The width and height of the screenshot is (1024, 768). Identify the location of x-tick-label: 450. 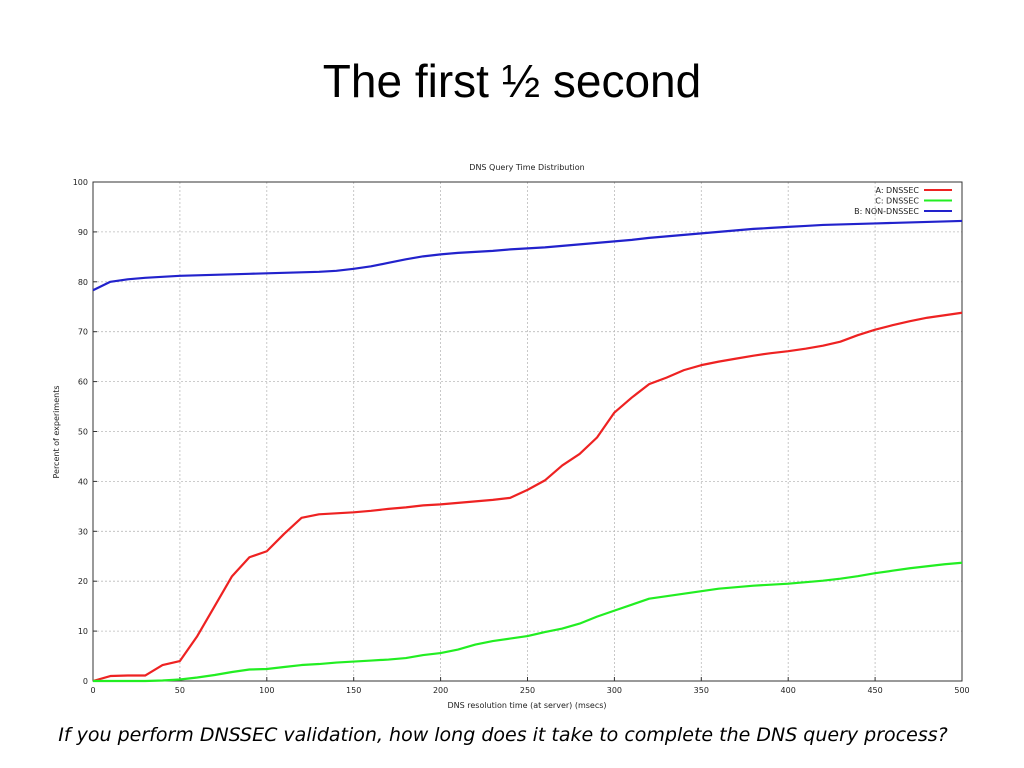
(874, 690).